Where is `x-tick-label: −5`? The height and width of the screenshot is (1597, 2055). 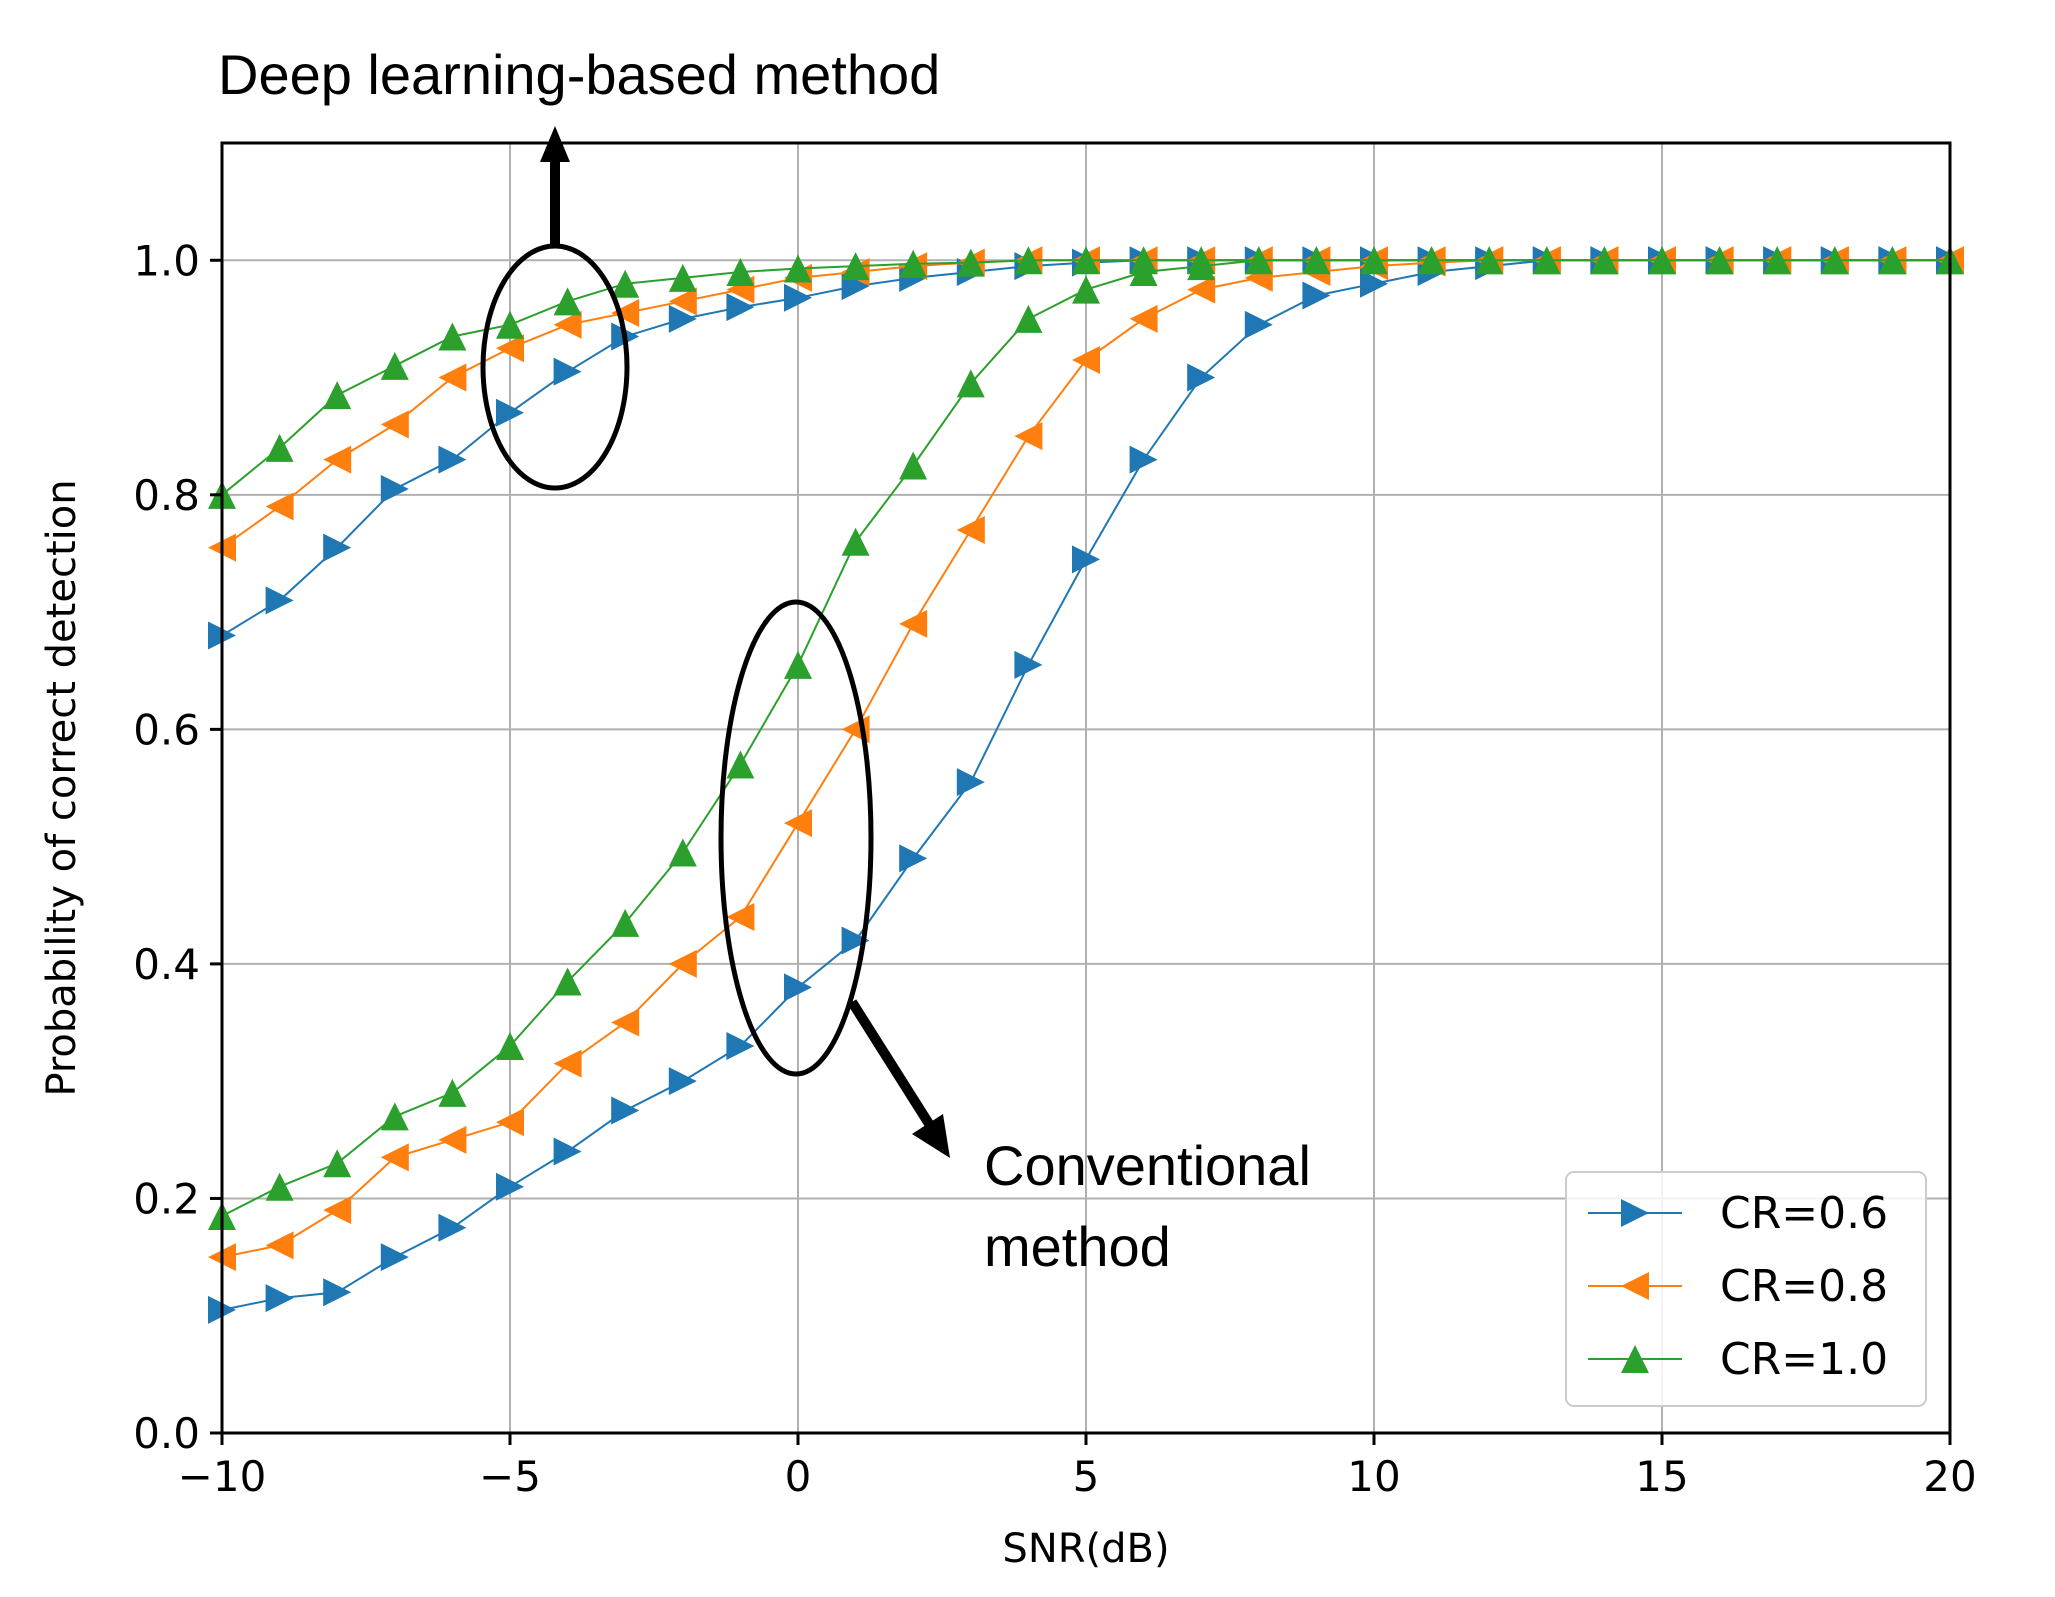 x-tick-label: −5 is located at coordinates (510, 1476).